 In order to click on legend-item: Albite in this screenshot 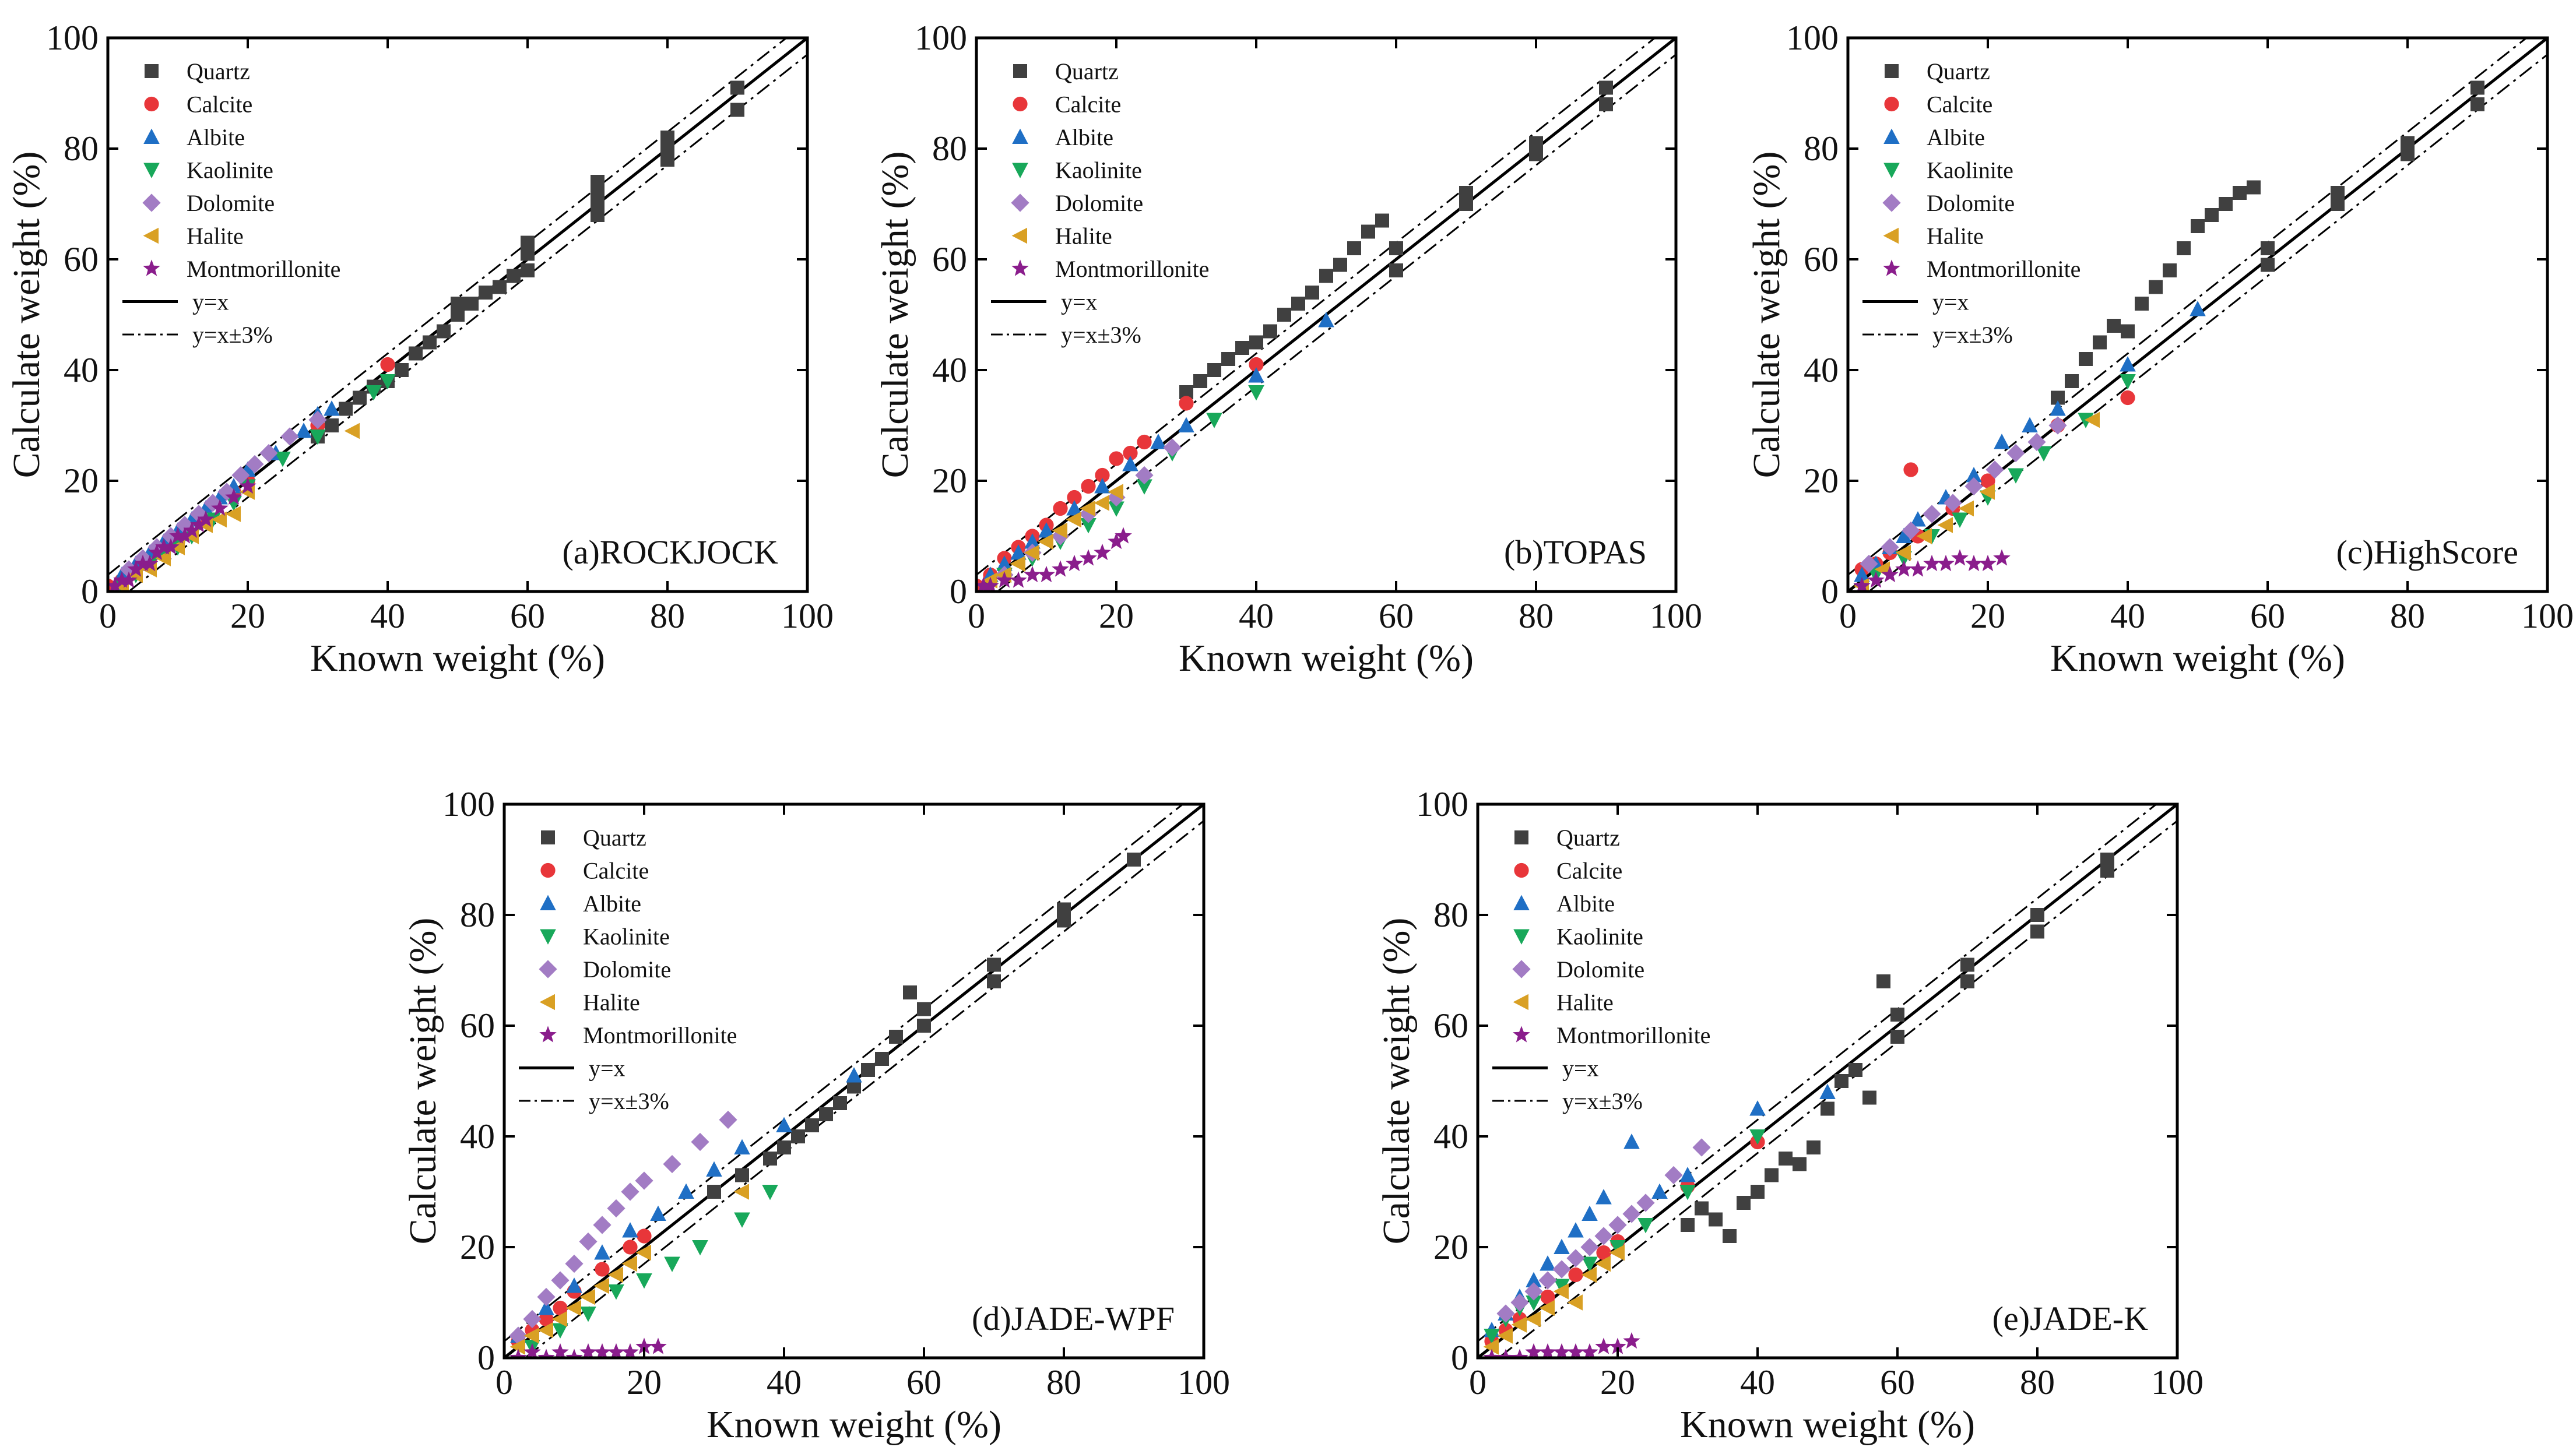, I will do `click(194, 137)`.